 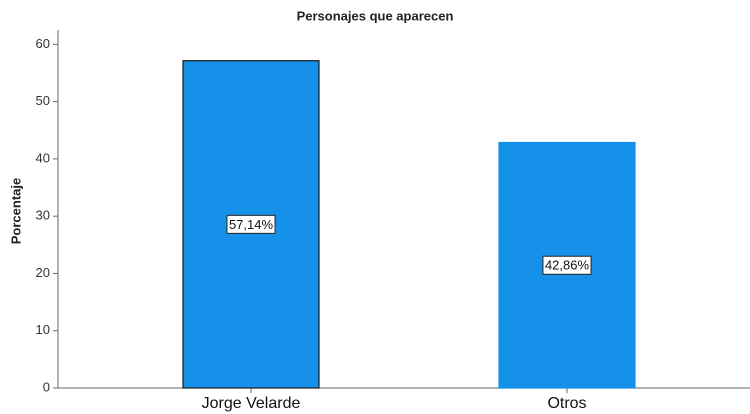 I want to click on y-tick-label: 50, so click(x=43, y=100).